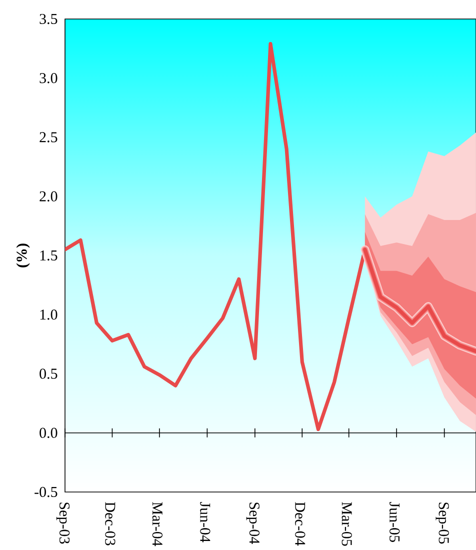 This screenshot has height=550, width=476. I want to click on y-tick-label: 2.0, so click(49, 196).